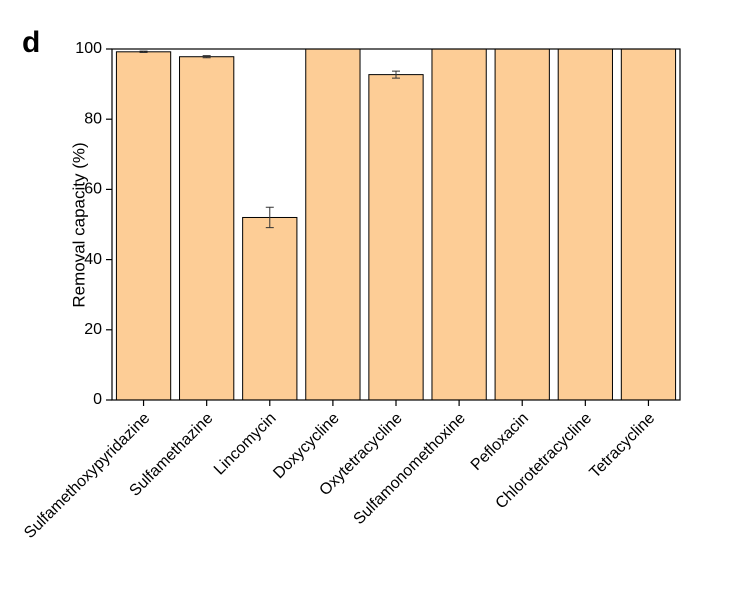 Image resolution: width=729 pixels, height=589 pixels. Describe the element at coordinates (500, 442) in the screenshot. I see `x-tick-label: Pefloxacin` at that location.